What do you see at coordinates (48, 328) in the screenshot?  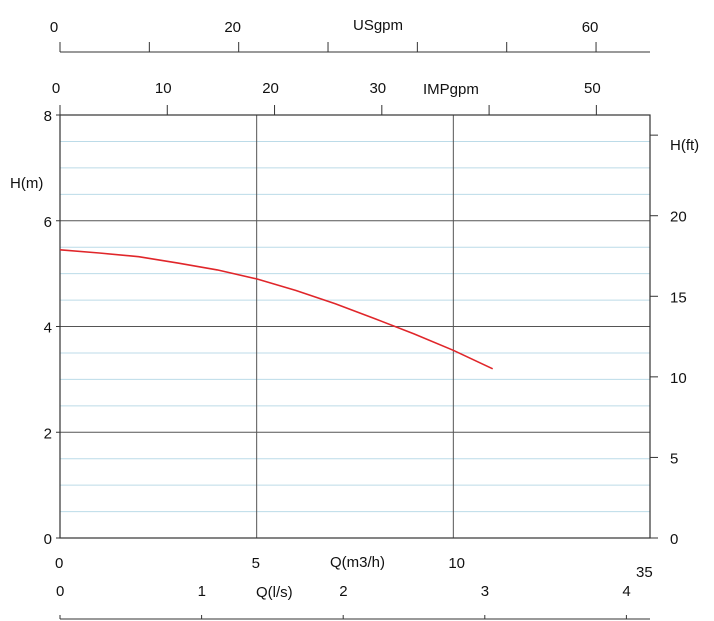 I see `y-left-tick-label: 4` at bounding box center [48, 328].